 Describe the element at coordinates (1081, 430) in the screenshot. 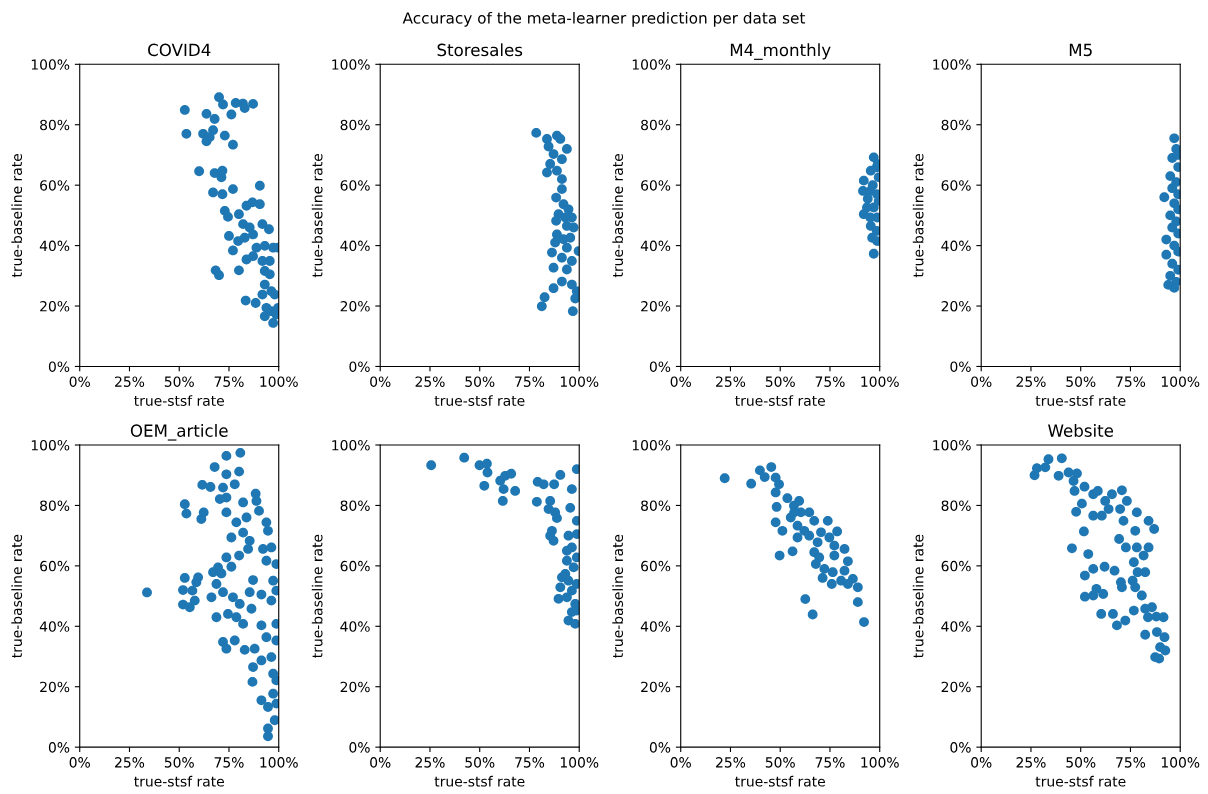

I see `chart-title: Website` at that location.